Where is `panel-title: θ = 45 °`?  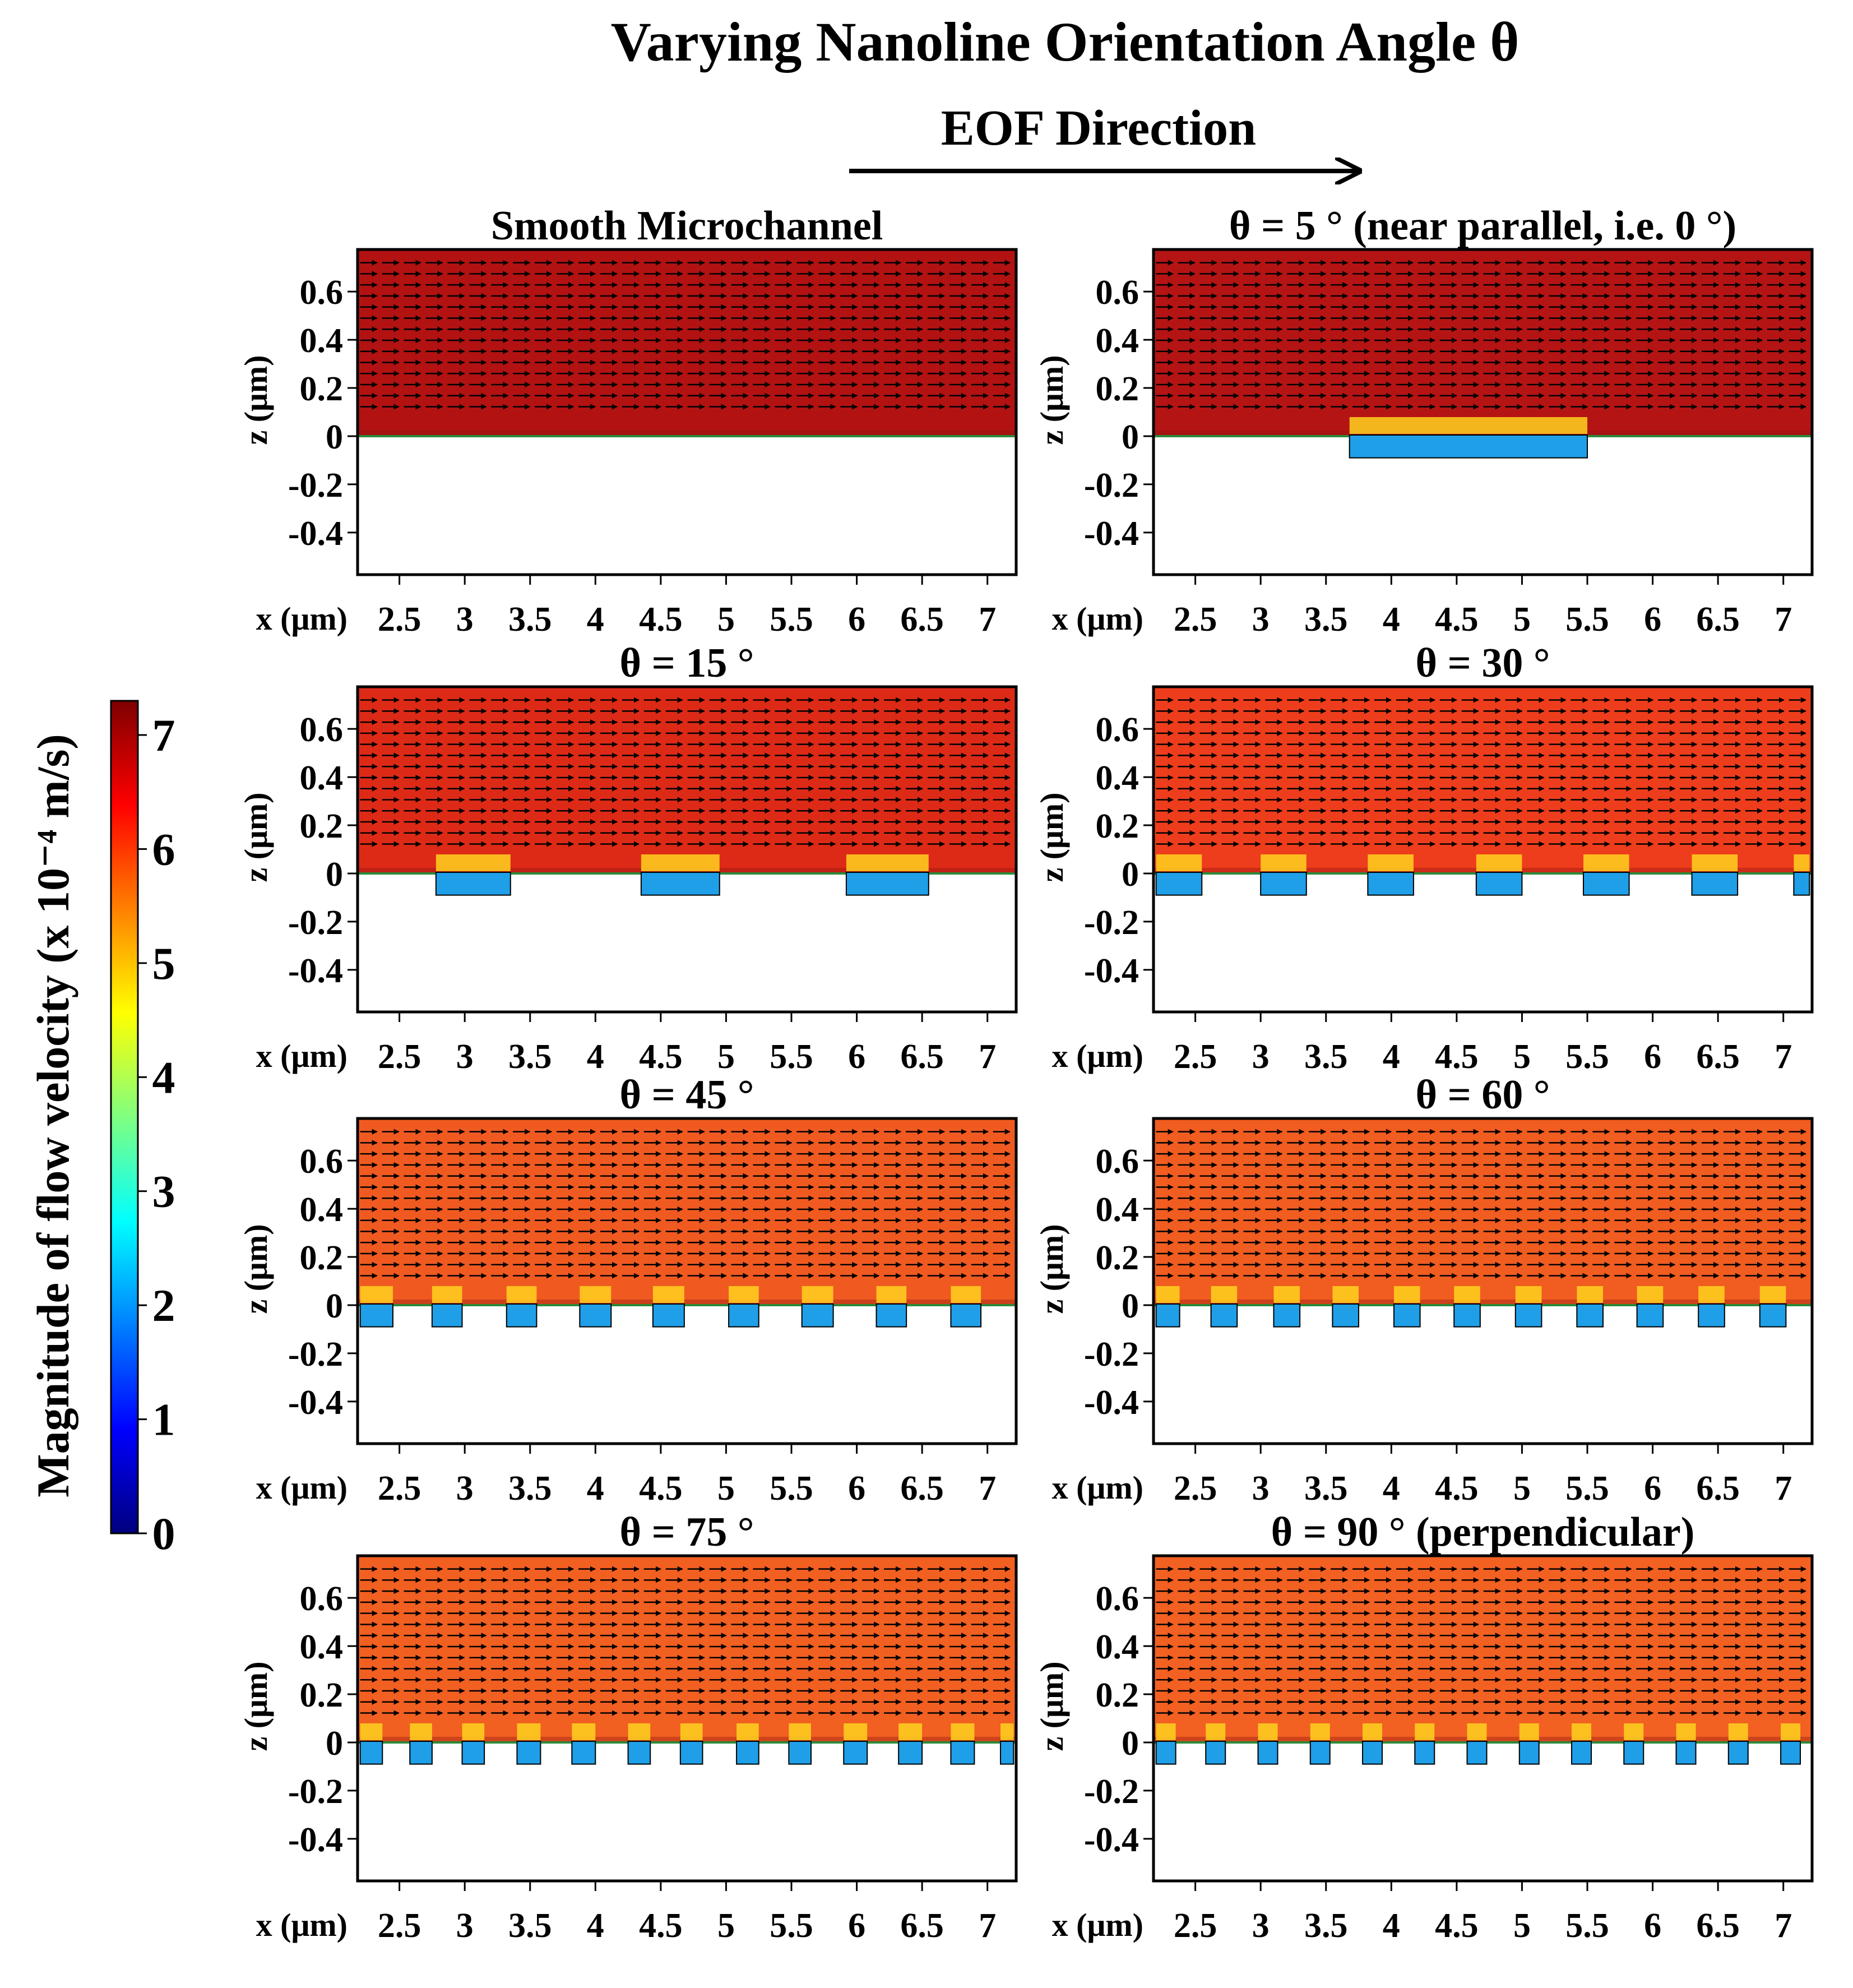 panel-title: θ = 45 ° is located at coordinates (687, 1095).